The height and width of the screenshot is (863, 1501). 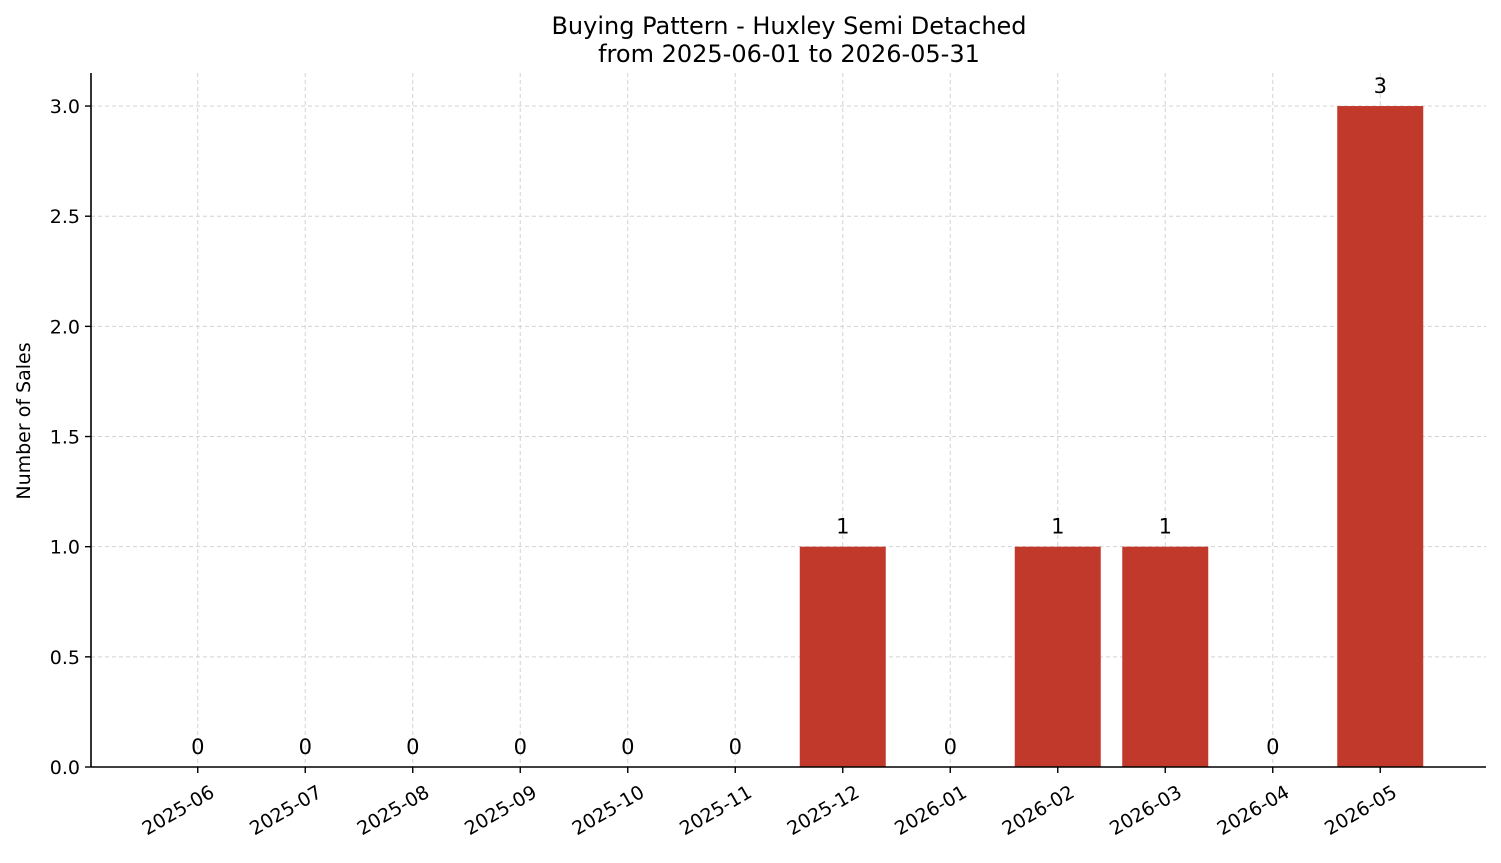 What do you see at coordinates (1146, 810) in the screenshot?
I see `x-tick-label: 2026-03` at bounding box center [1146, 810].